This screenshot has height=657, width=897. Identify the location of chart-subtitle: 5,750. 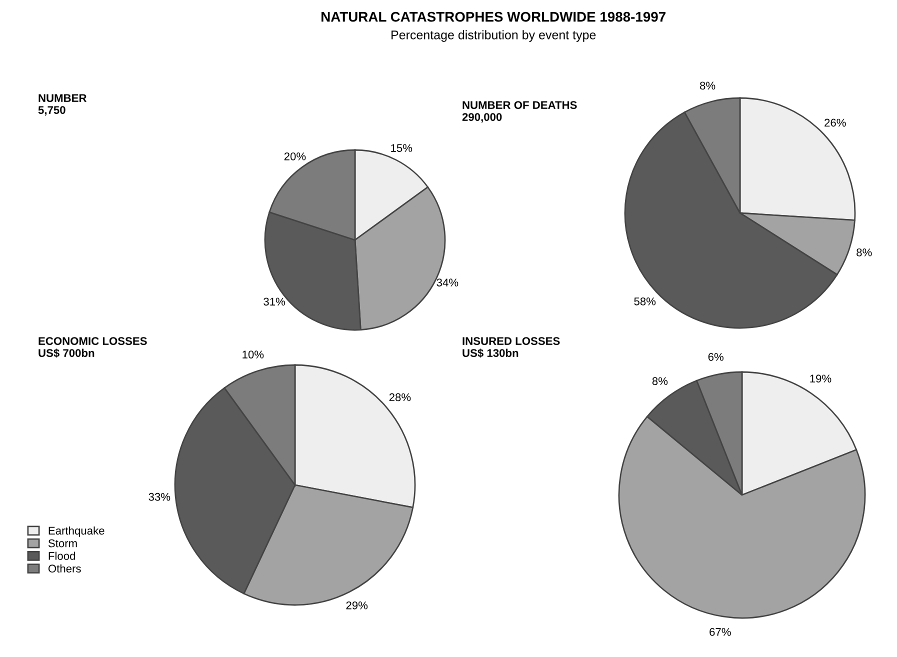
(52, 111).